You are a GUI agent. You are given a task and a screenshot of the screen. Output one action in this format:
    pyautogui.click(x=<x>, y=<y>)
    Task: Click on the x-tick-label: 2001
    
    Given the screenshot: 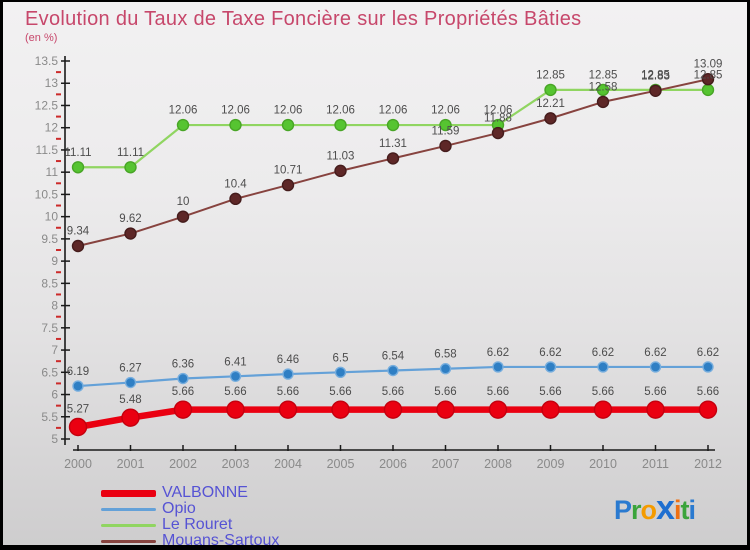 What is the action you would take?
    pyautogui.click(x=131, y=464)
    